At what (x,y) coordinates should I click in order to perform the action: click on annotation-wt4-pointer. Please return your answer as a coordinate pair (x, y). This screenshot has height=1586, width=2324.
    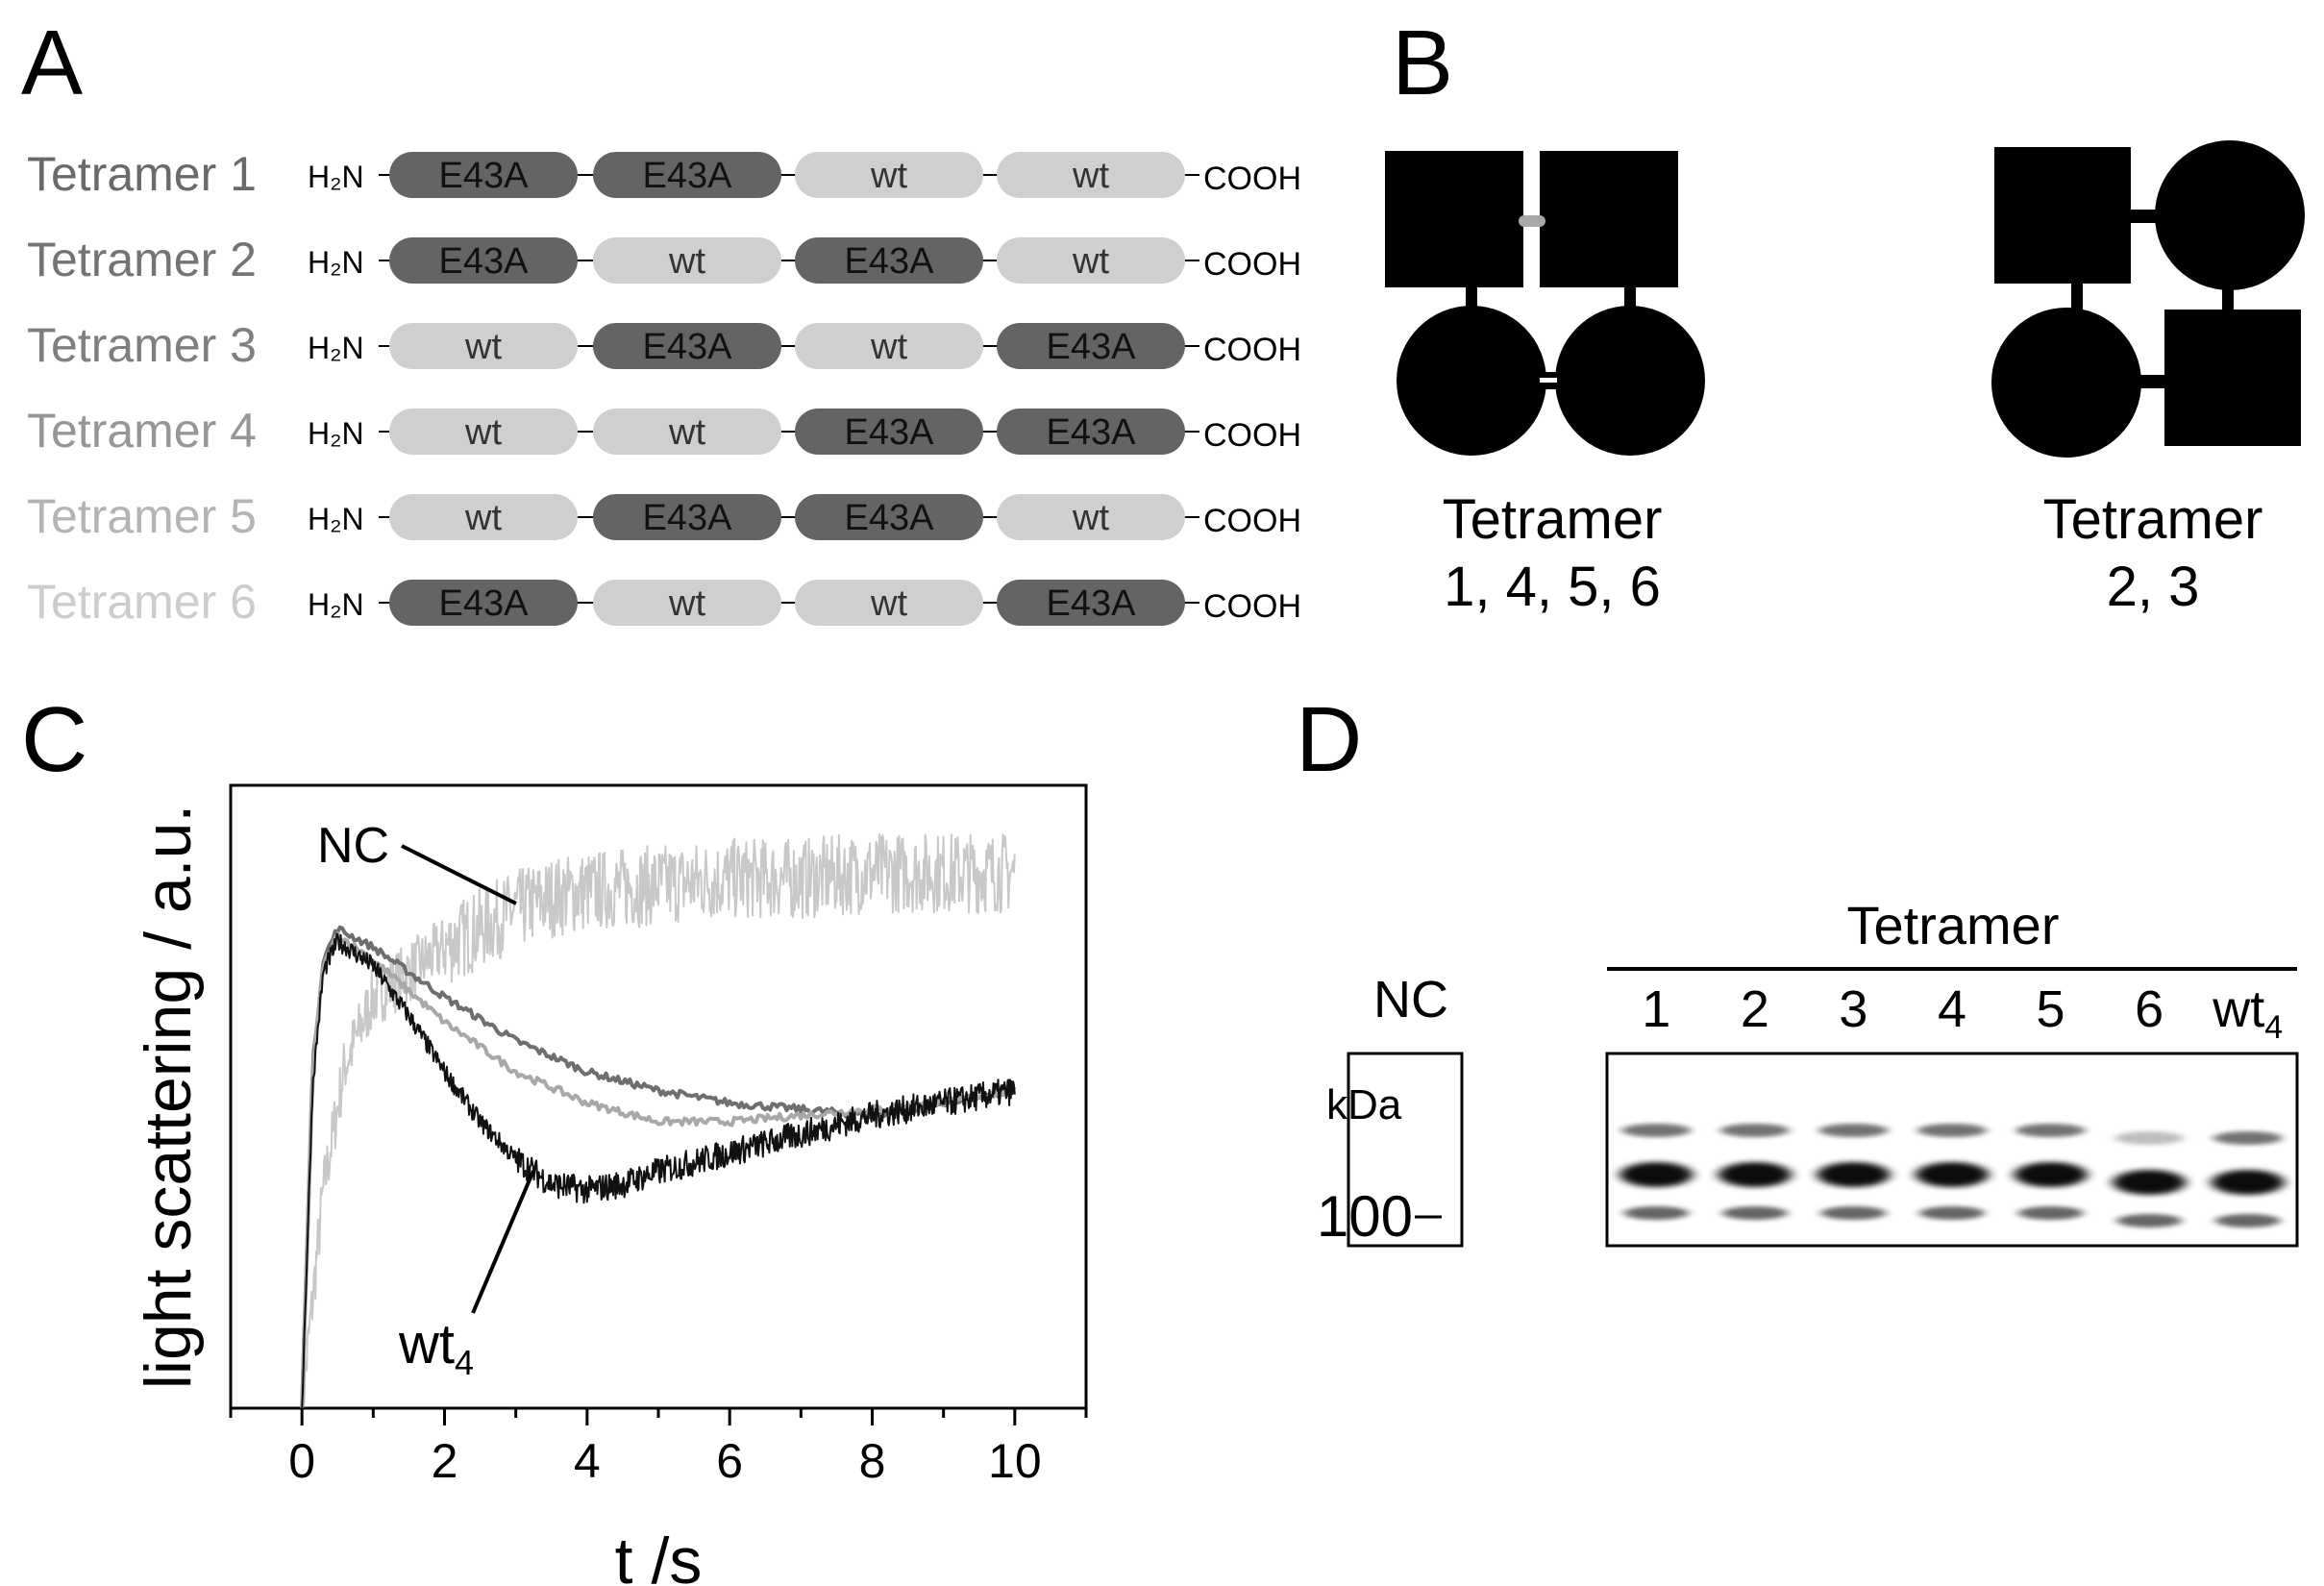
    Looking at the image, I should click on (503, 1242).